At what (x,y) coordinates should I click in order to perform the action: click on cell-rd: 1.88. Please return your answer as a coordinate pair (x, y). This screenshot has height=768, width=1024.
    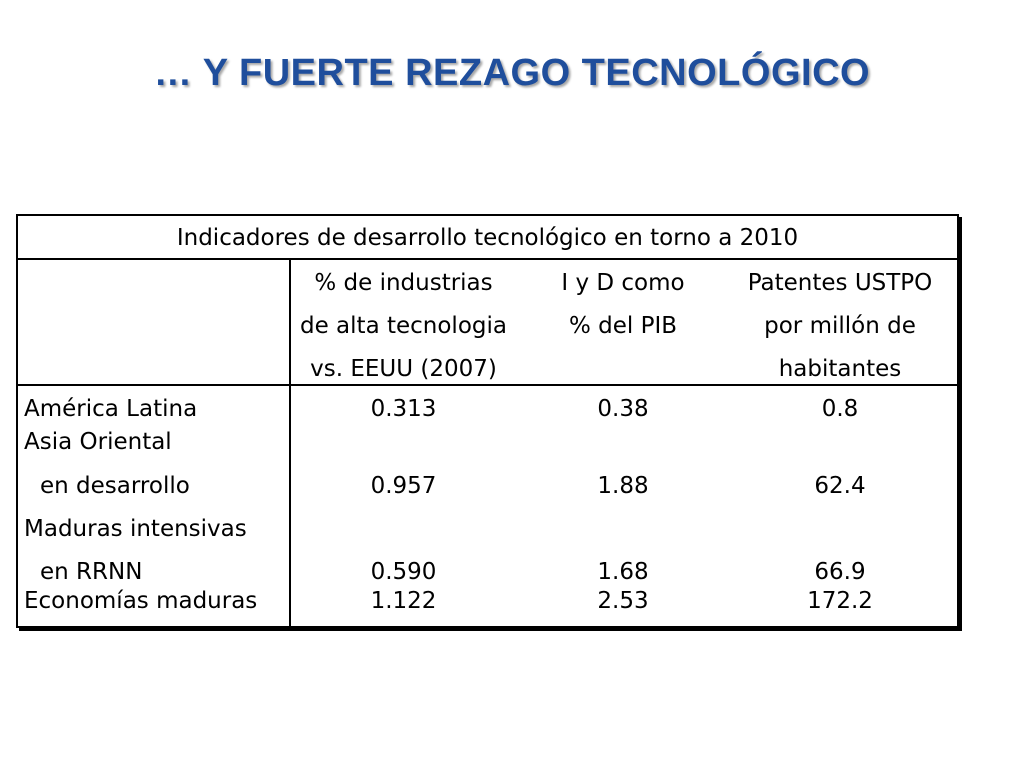
    Looking at the image, I should click on (623, 486).